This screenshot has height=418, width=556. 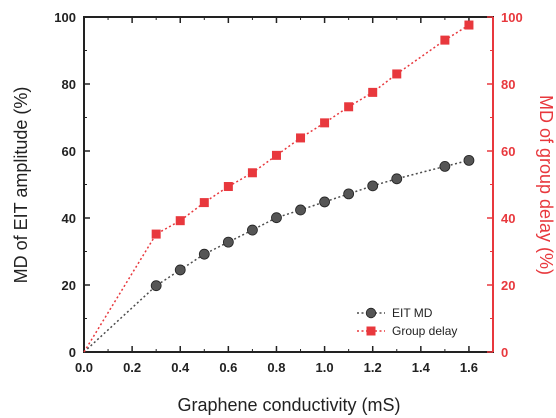 I want to click on x-tick-label: 1.6, so click(x=469, y=367).